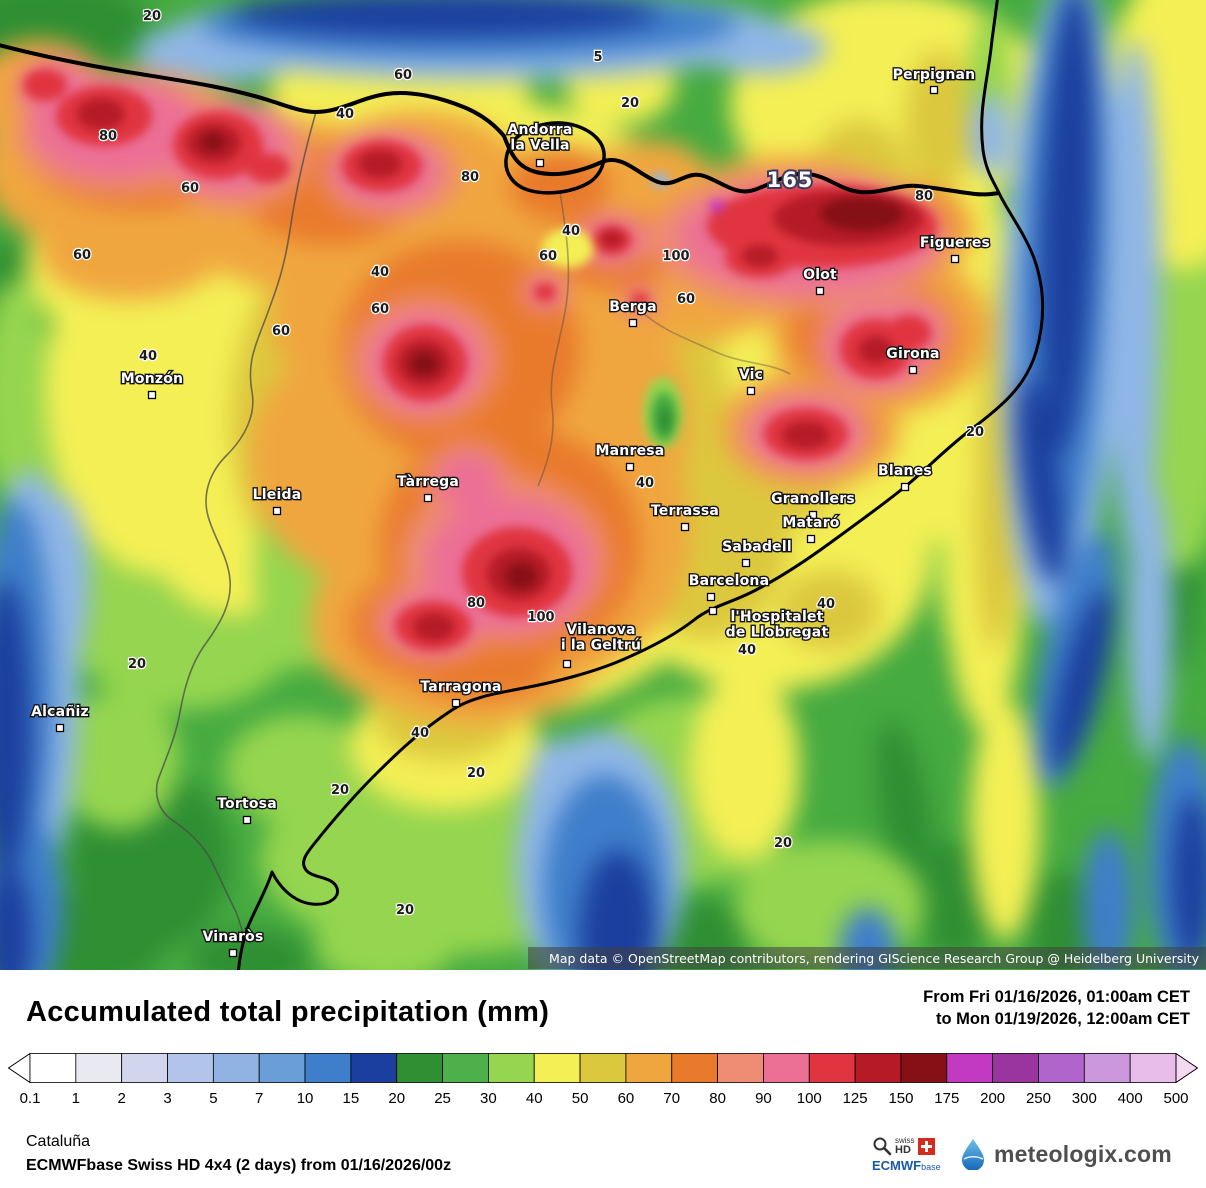 The height and width of the screenshot is (1188, 1206). What do you see at coordinates (1176, 1098) in the screenshot?
I see `scale-tick: 500` at bounding box center [1176, 1098].